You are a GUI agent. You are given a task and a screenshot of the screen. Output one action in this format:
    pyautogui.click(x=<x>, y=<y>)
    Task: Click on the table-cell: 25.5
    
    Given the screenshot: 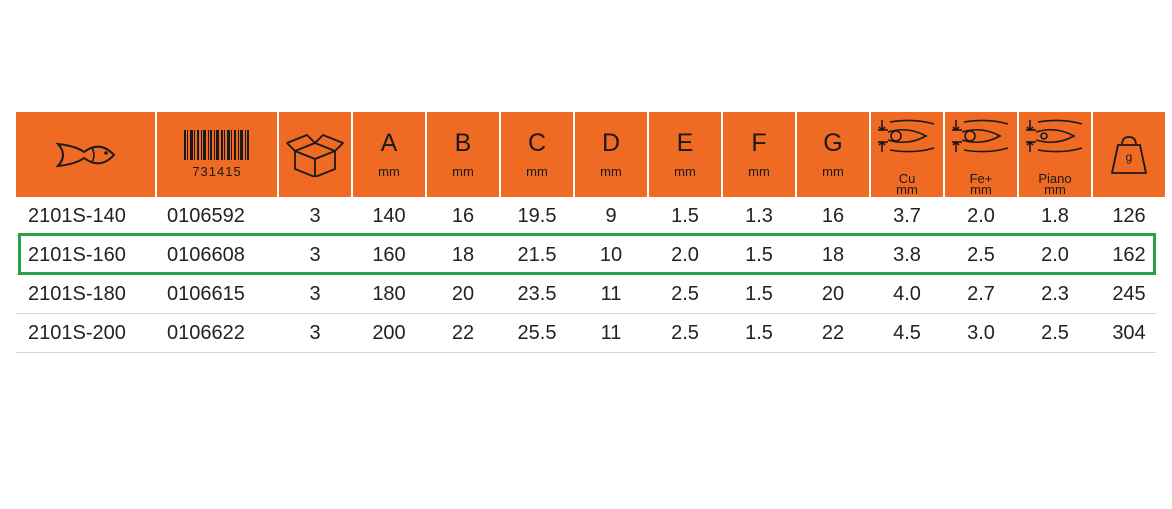 What is the action you would take?
    pyautogui.click(x=537, y=332)
    